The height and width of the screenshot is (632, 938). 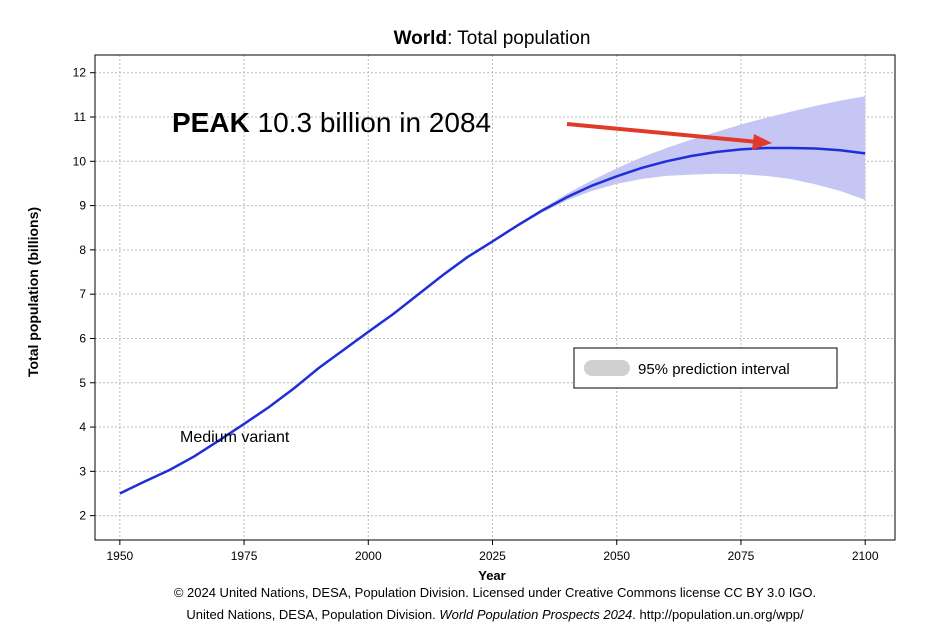 I want to click on footer-italic: World Population Prospects 2024, so click(x=535, y=614).